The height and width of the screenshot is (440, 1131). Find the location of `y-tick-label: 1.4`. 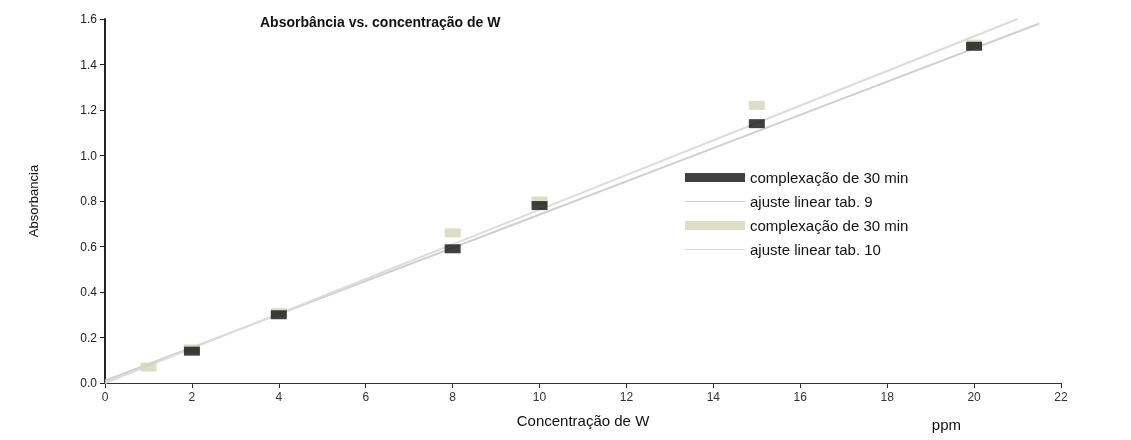

y-tick-label: 1.4 is located at coordinates (89, 64).